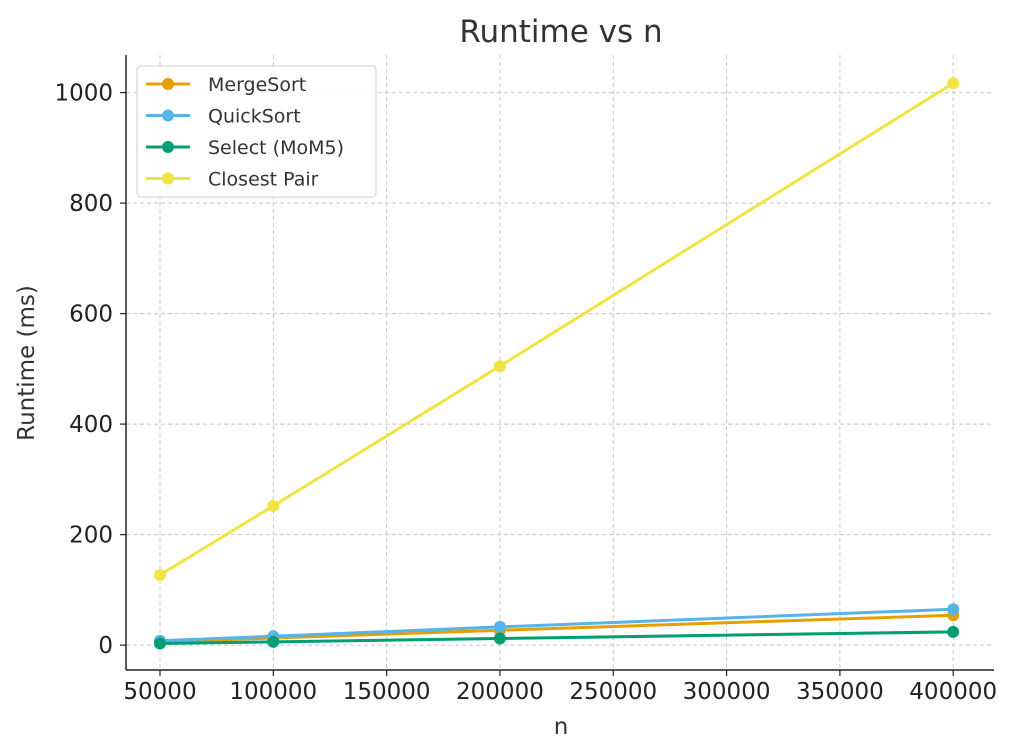 The width and height of the screenshot is (1021, 756). What do you see at coordinates (83, 94) in the screenshot?
I see `y-tick-label: 1000` at bounding box center [83, 94].